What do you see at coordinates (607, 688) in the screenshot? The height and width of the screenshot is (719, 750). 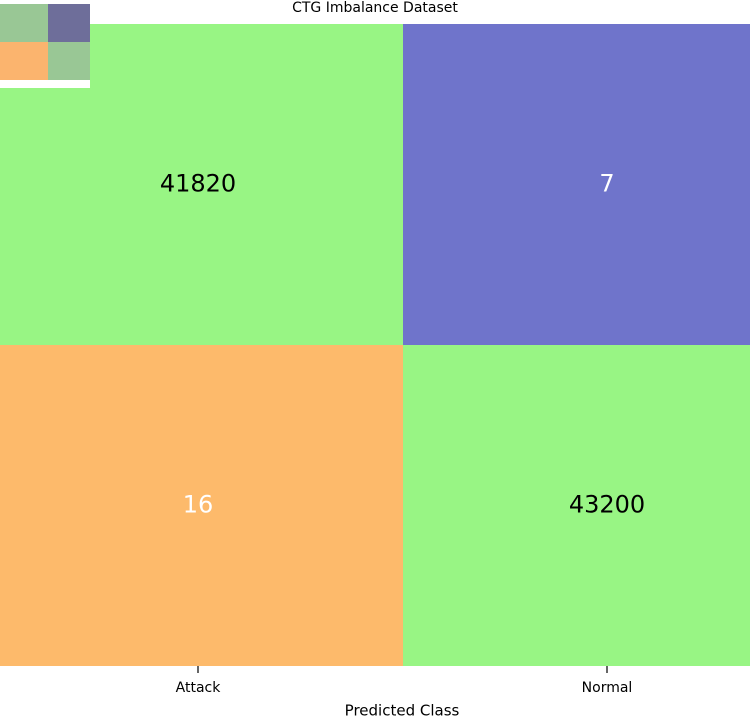 I see `x-tick-label: Normal` at bounding box center [607, 688].